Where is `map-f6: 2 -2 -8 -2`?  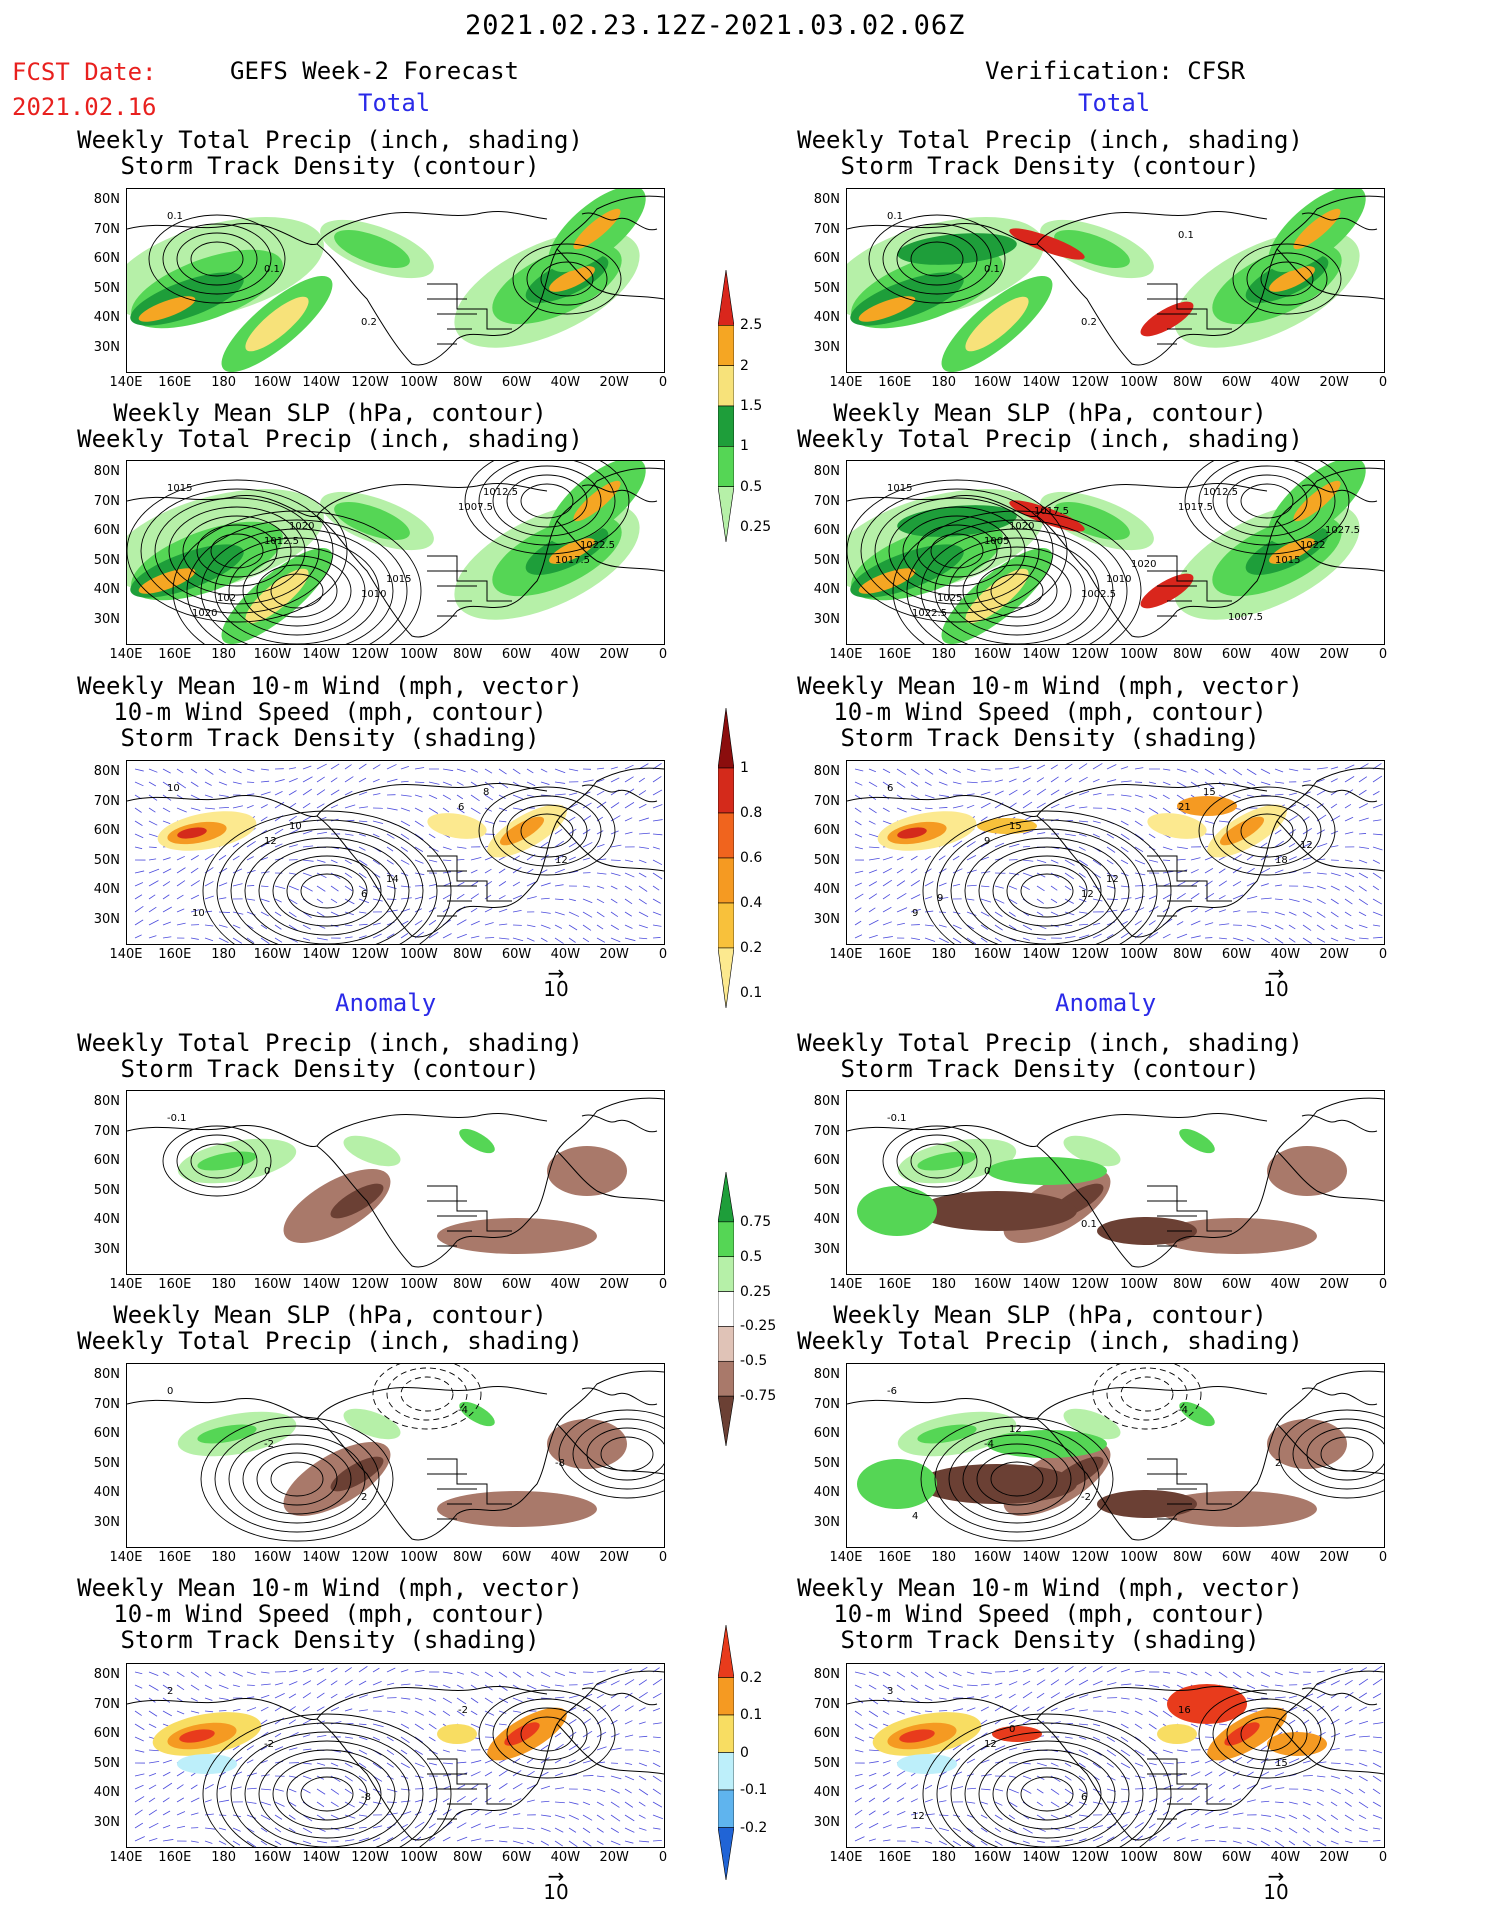
map-f6: 2 -2 -8 -2 is located at coordinates (395, 1755).